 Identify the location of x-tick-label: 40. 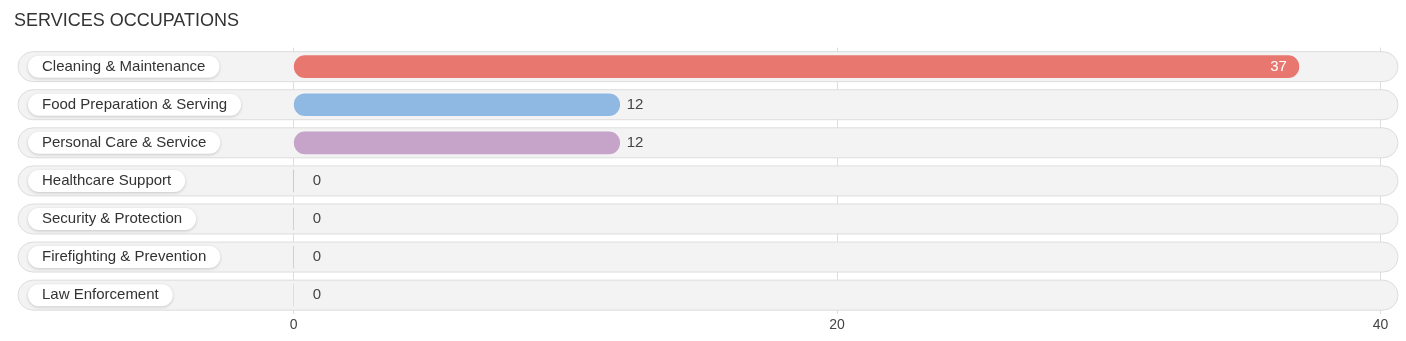
(1380, 324).